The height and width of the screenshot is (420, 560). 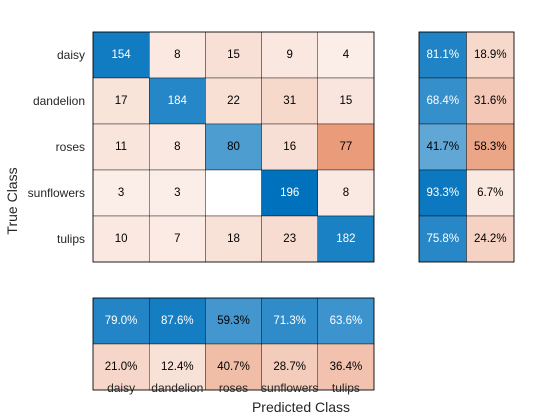 I want to click on true-class-tick-label: roses, so click(x=70, y=147).